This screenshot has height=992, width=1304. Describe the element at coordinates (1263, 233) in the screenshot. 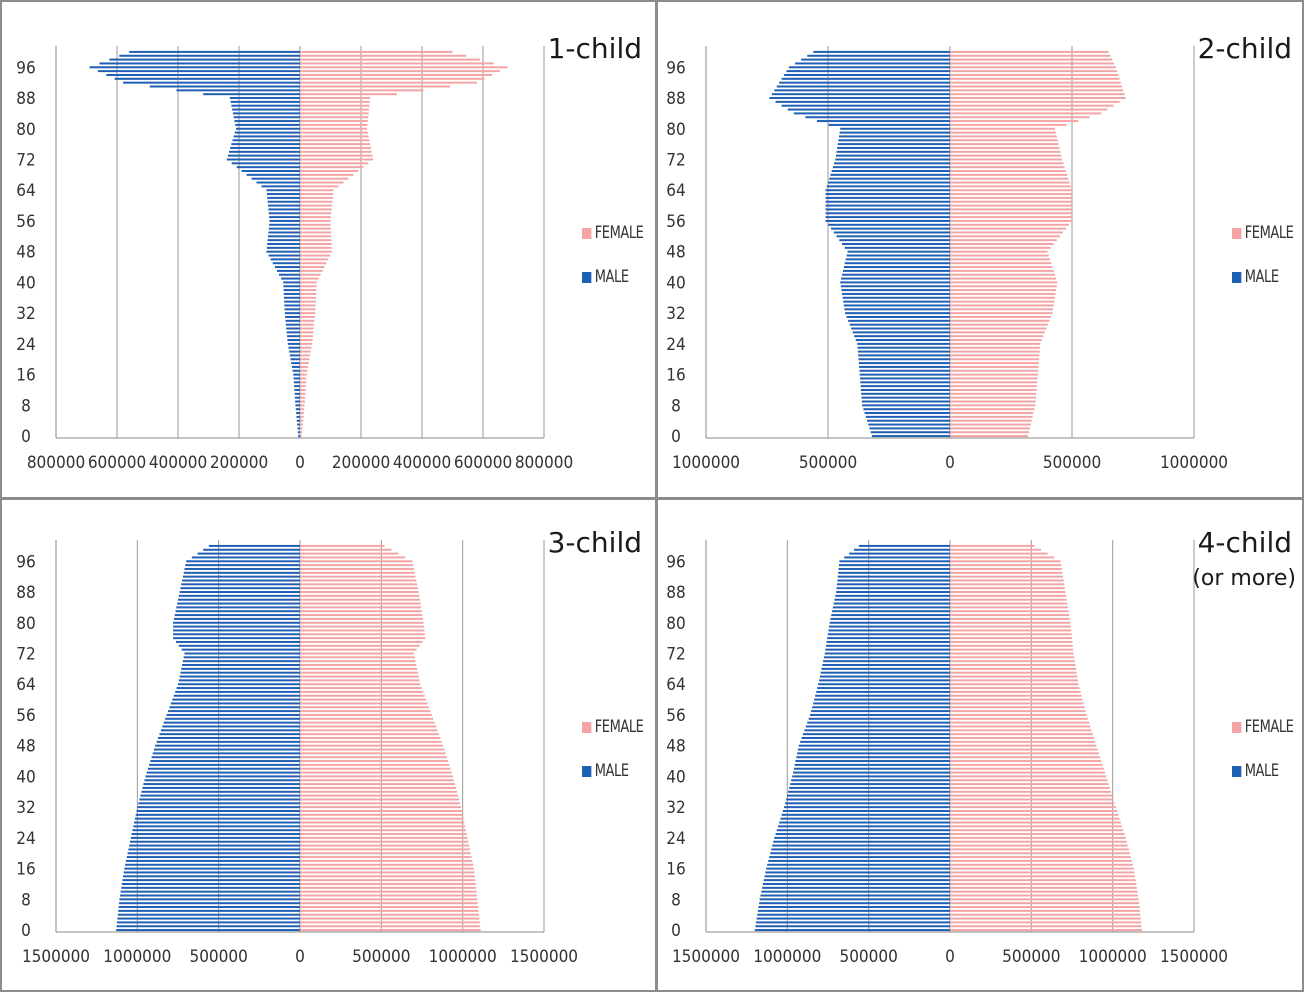

I see `legend-item-female: FEMALE` at that location.